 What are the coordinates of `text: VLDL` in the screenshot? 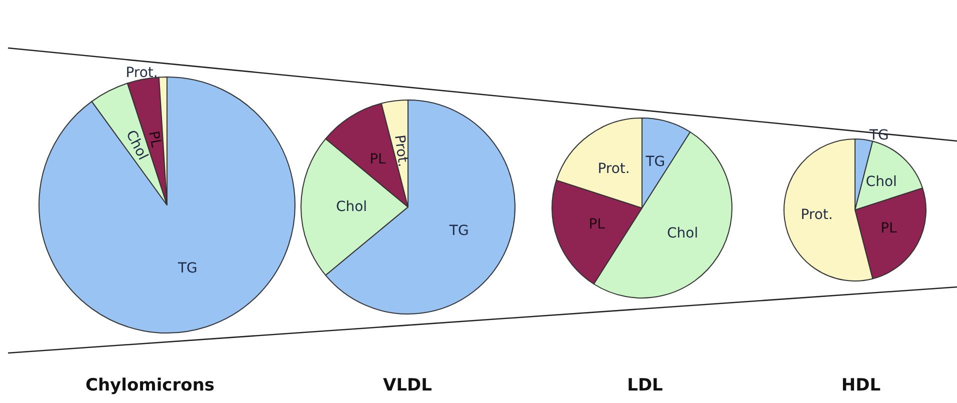 It's located at (407, 386).